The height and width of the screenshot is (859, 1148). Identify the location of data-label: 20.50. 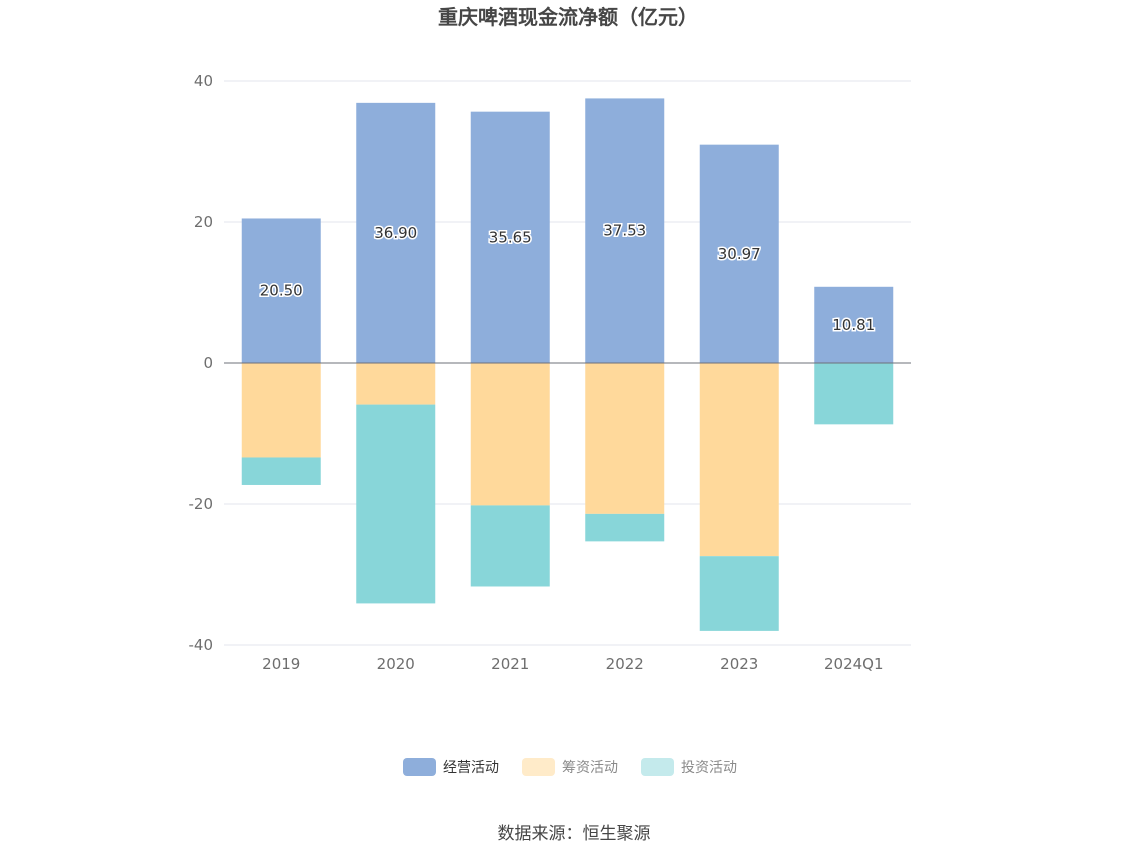
(281, 291).